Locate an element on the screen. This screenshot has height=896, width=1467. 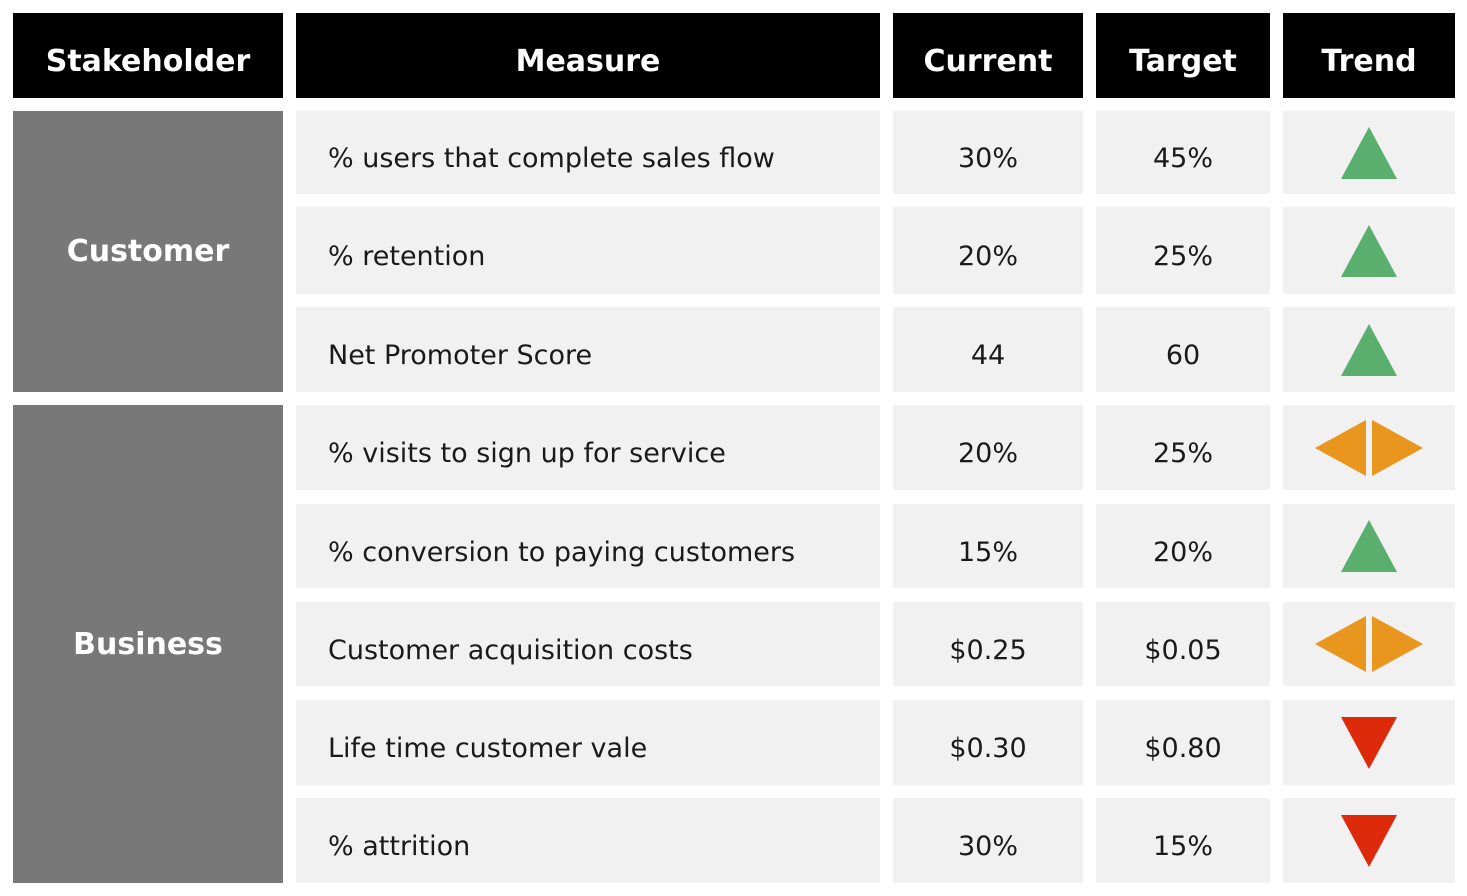
stakeholder-customer: Customer is located at coordinates (148, 251).